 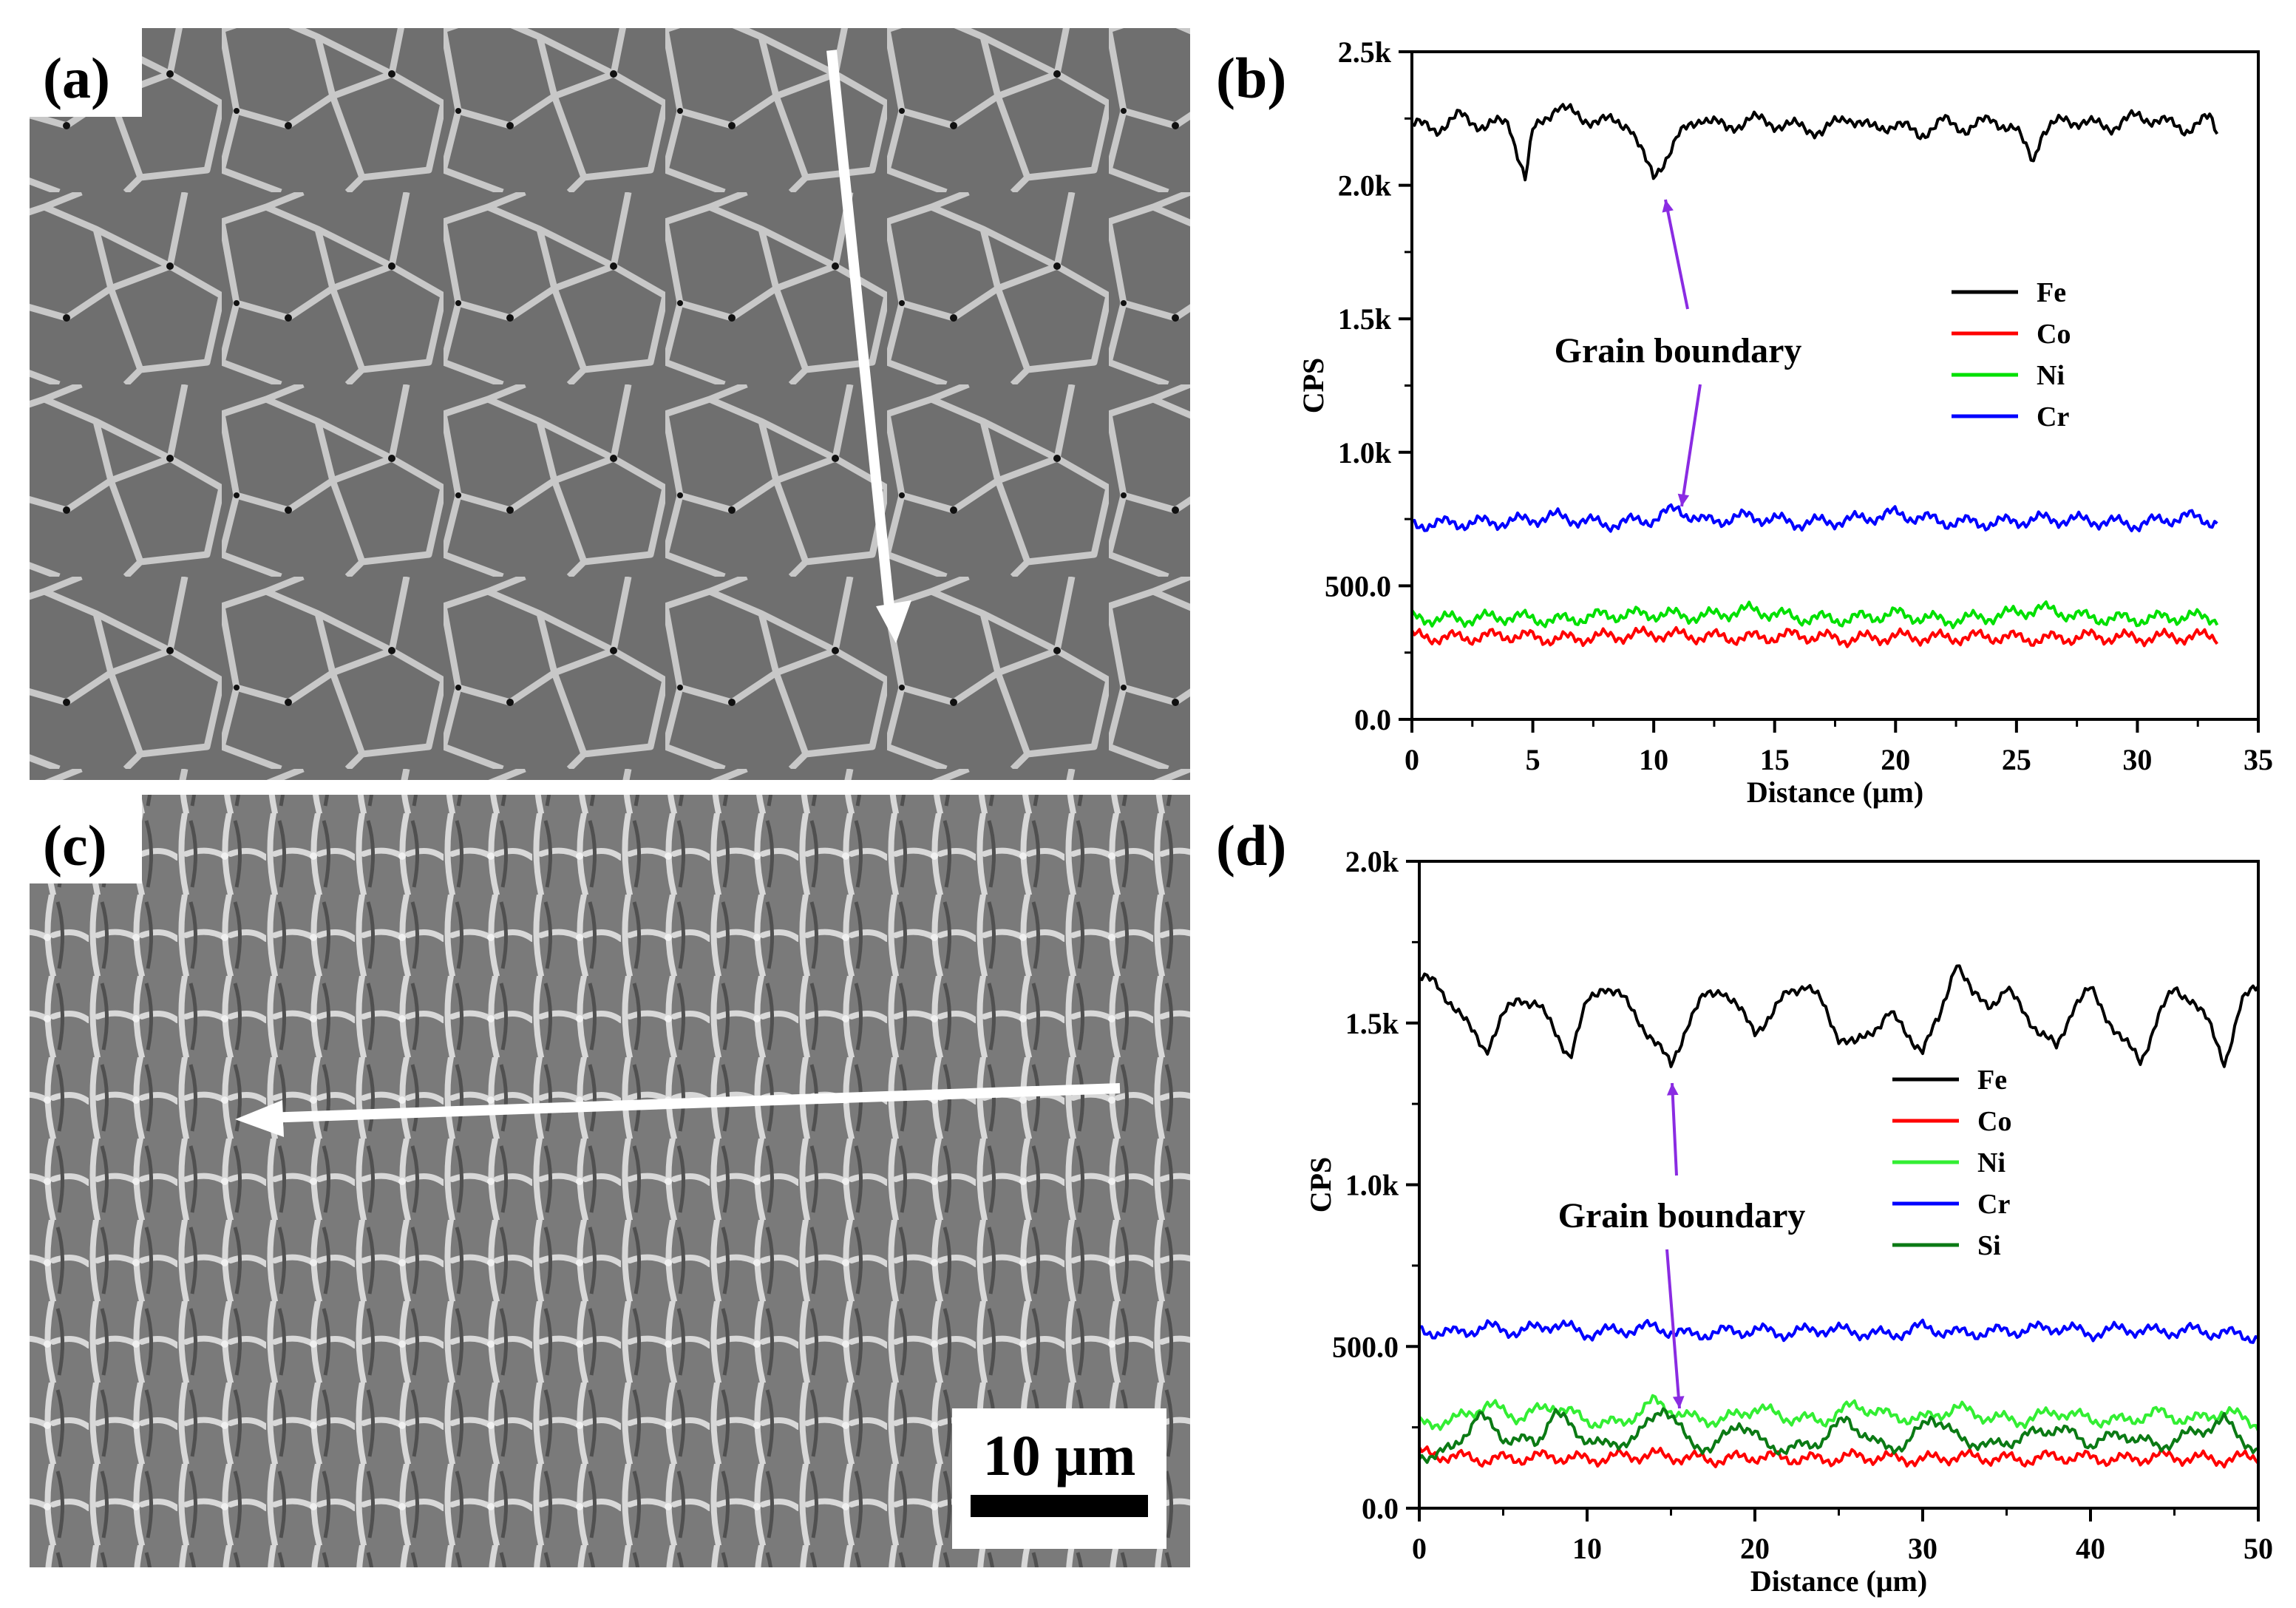 I want to click on scan-arrow-c, so click(x=693, y=1103).